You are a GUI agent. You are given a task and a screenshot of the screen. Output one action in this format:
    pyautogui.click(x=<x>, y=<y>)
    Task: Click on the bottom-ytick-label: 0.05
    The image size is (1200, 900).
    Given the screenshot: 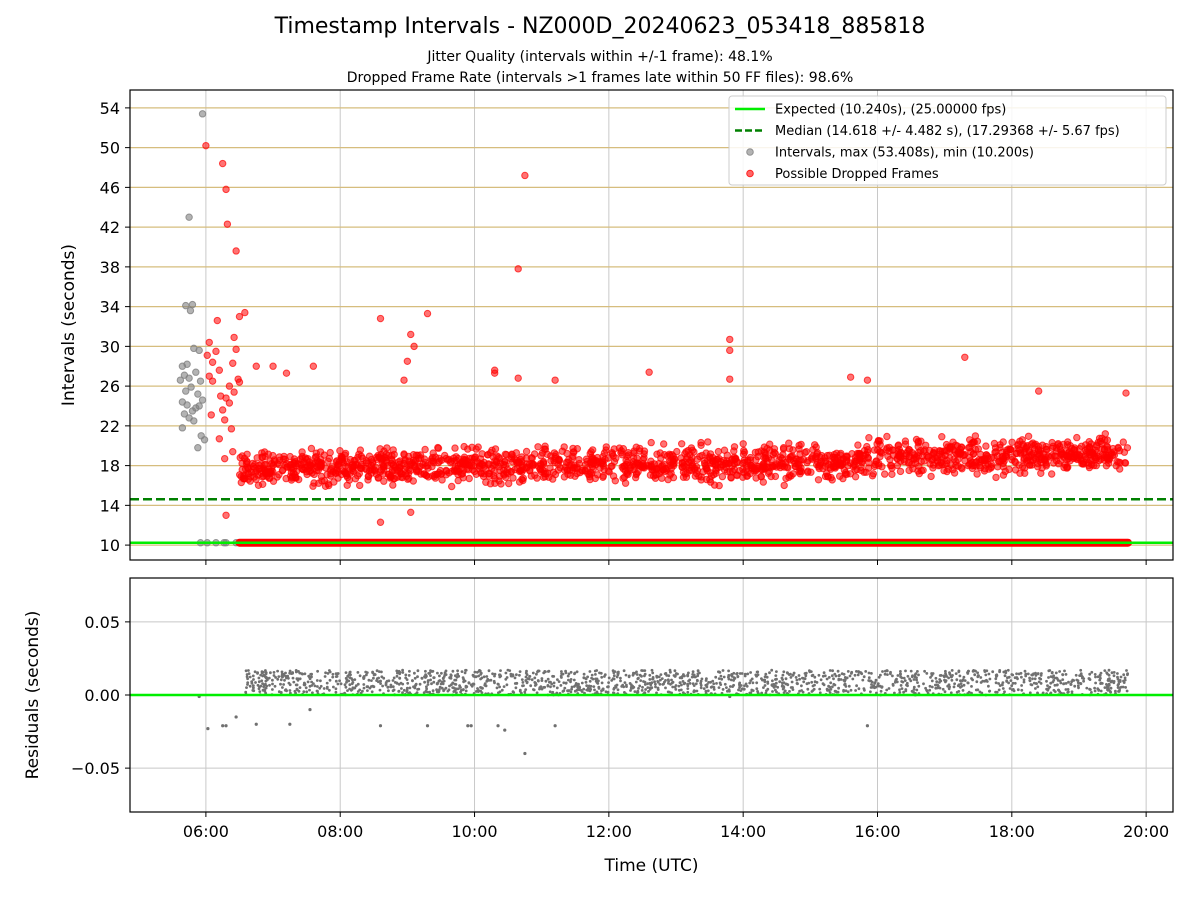 What is the action you would take?
    pyautogui.click(x=102, y=622)
    